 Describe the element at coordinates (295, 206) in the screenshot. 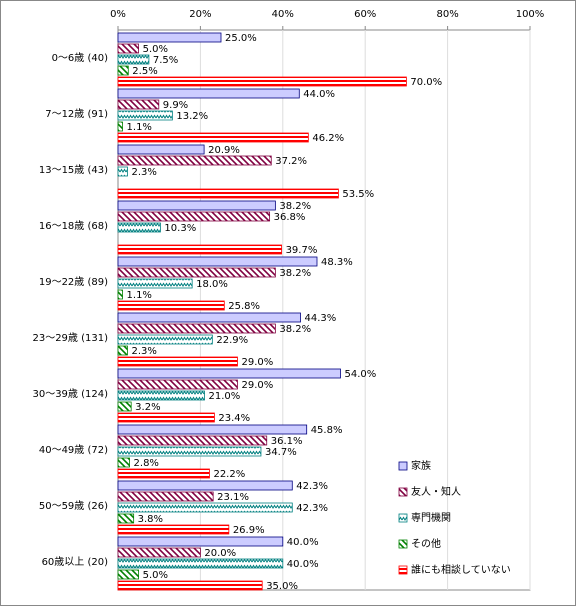

I see `value-label: 38.2%` at that location.